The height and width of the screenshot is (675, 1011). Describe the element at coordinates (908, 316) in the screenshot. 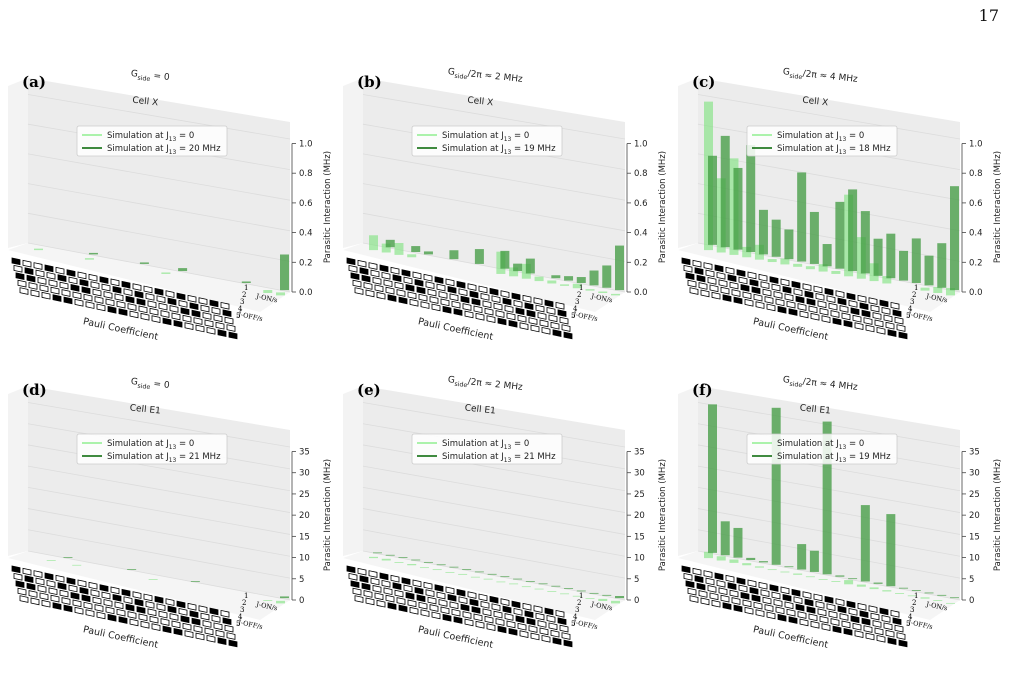

I see `qubit-label: 5` at that location.